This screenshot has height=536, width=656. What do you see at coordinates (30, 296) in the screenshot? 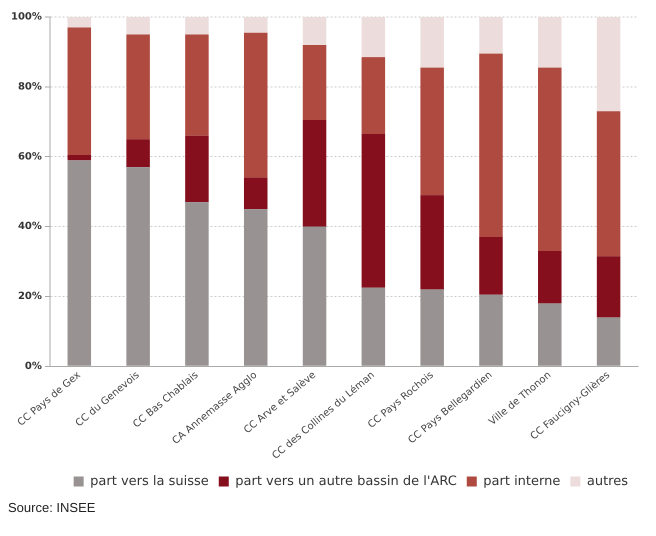
I see `y-tick-label: 20%` at bounding box center [30, 296].